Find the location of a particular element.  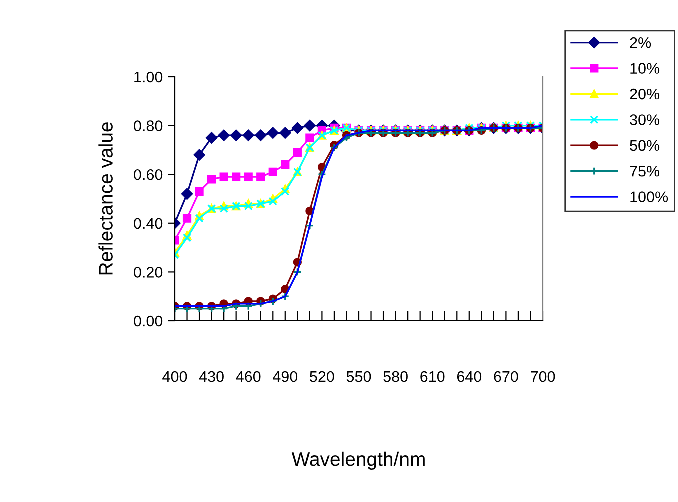

x-tick-label: 460 is located at coordinates (248, 376).